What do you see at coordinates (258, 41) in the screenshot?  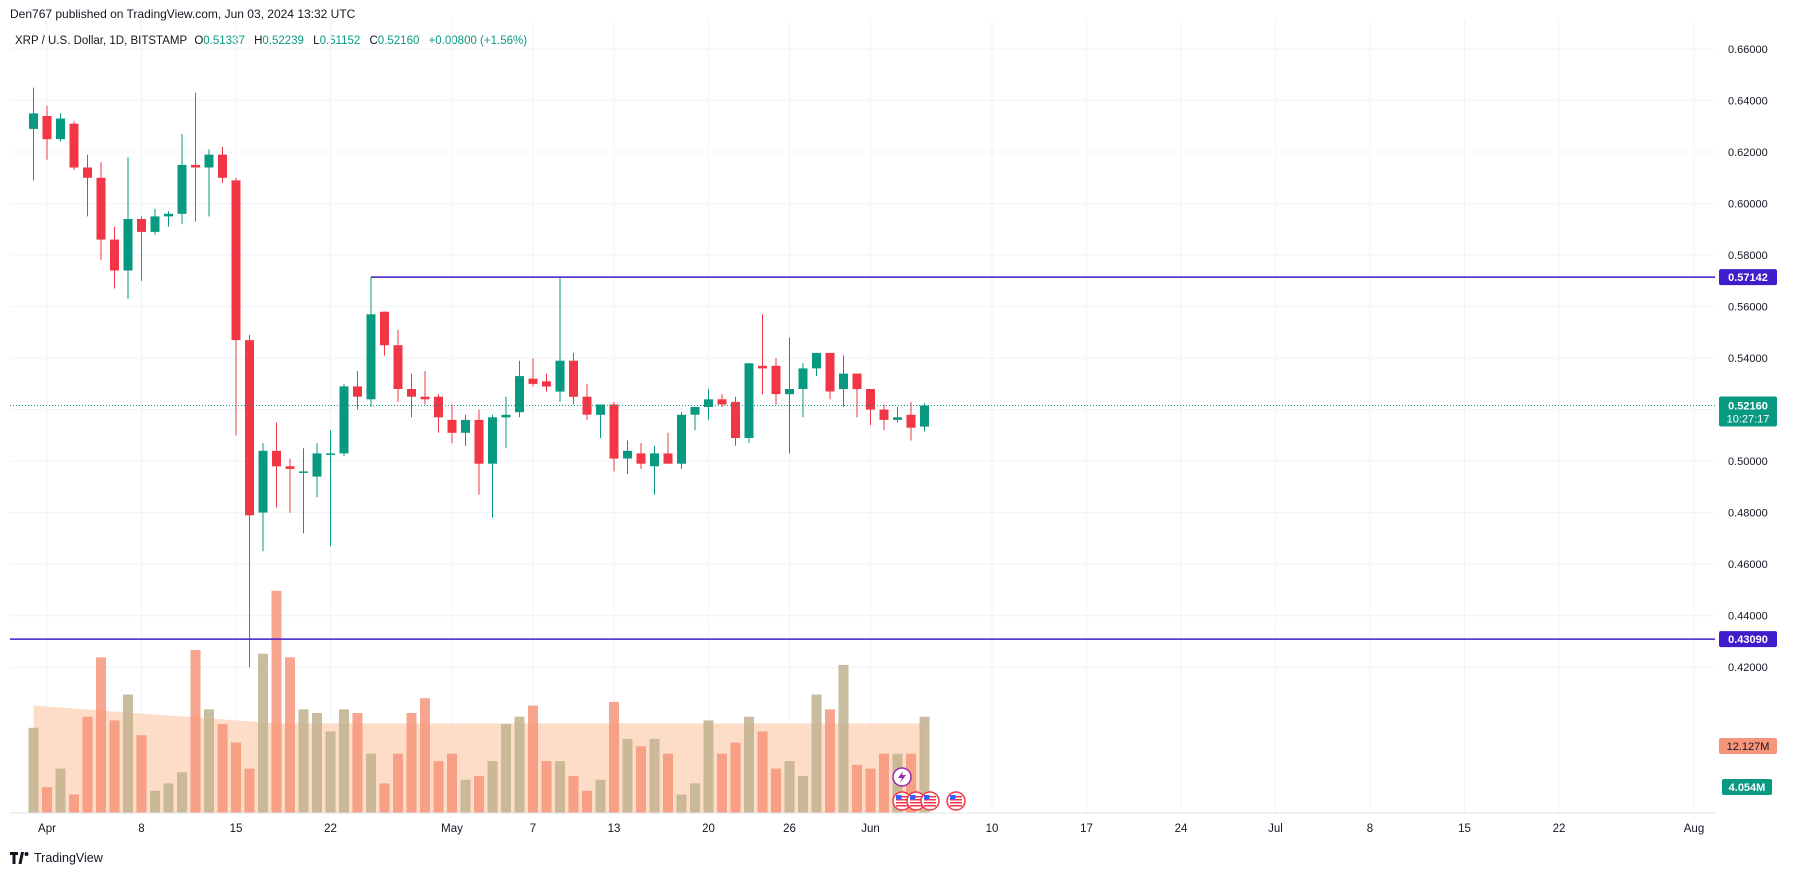 I see `high-label: H` at bounding box center [258, 41].